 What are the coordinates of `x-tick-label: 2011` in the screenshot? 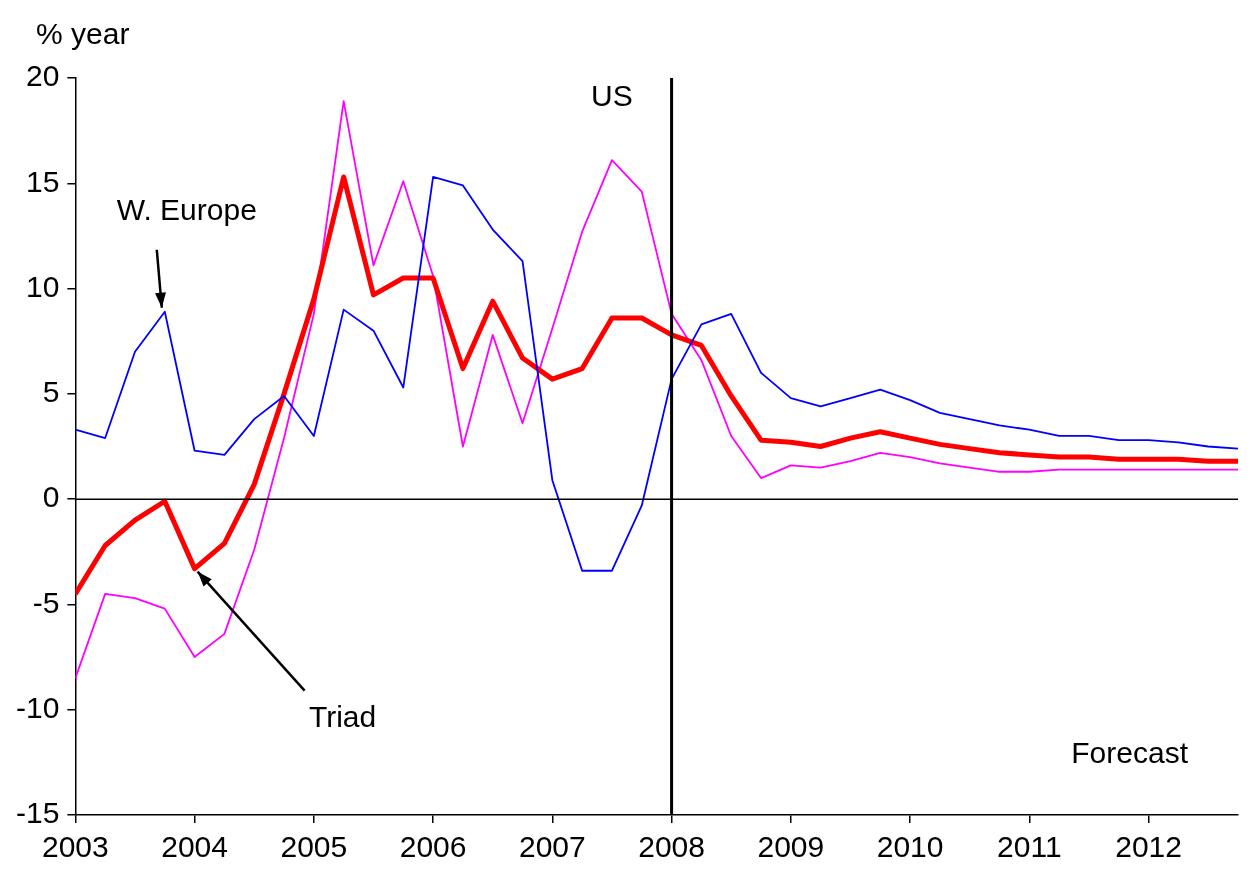 It's located at (1029, 847).